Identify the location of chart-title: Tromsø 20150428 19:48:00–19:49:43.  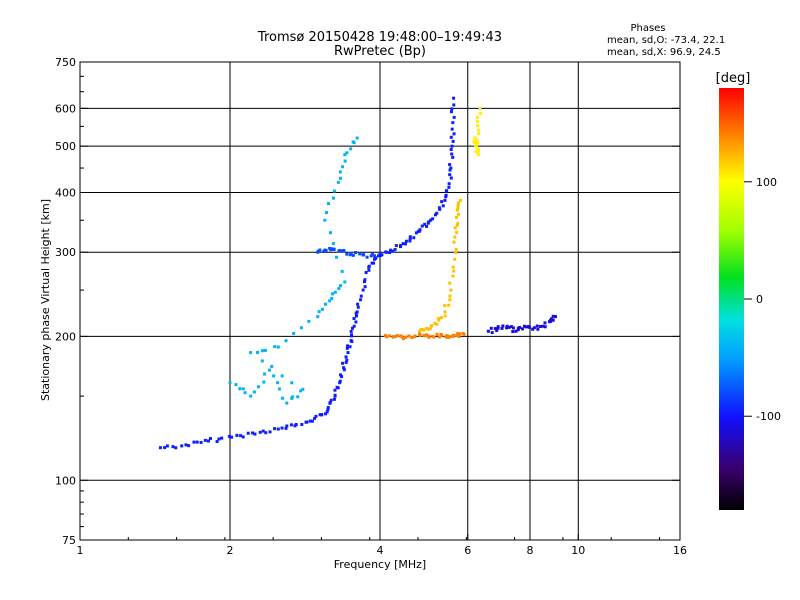
(379, 37).